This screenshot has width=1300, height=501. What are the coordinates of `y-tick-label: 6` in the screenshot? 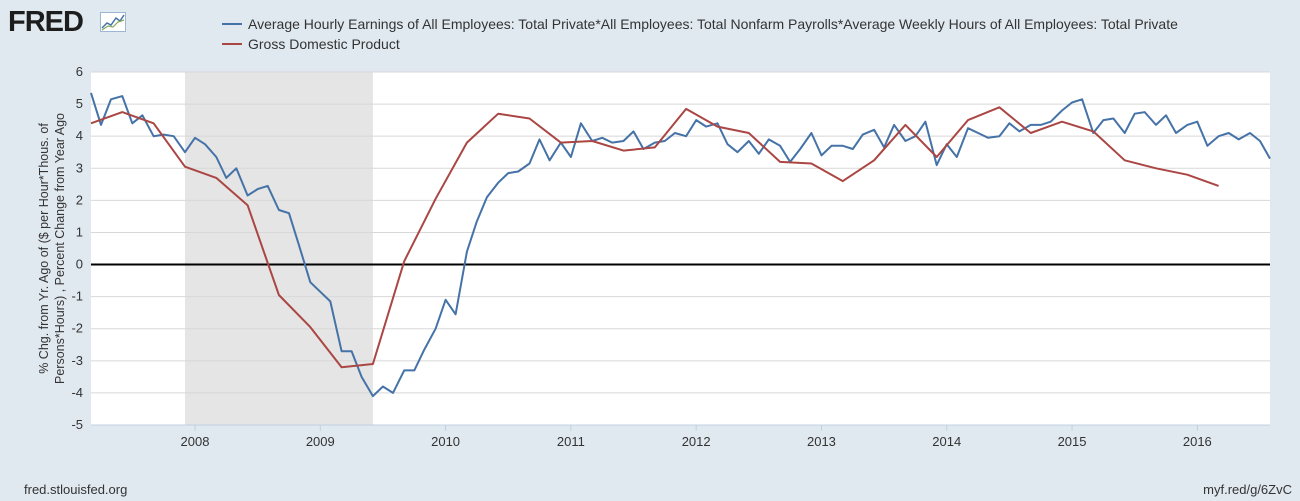 It's located at (79, 71).